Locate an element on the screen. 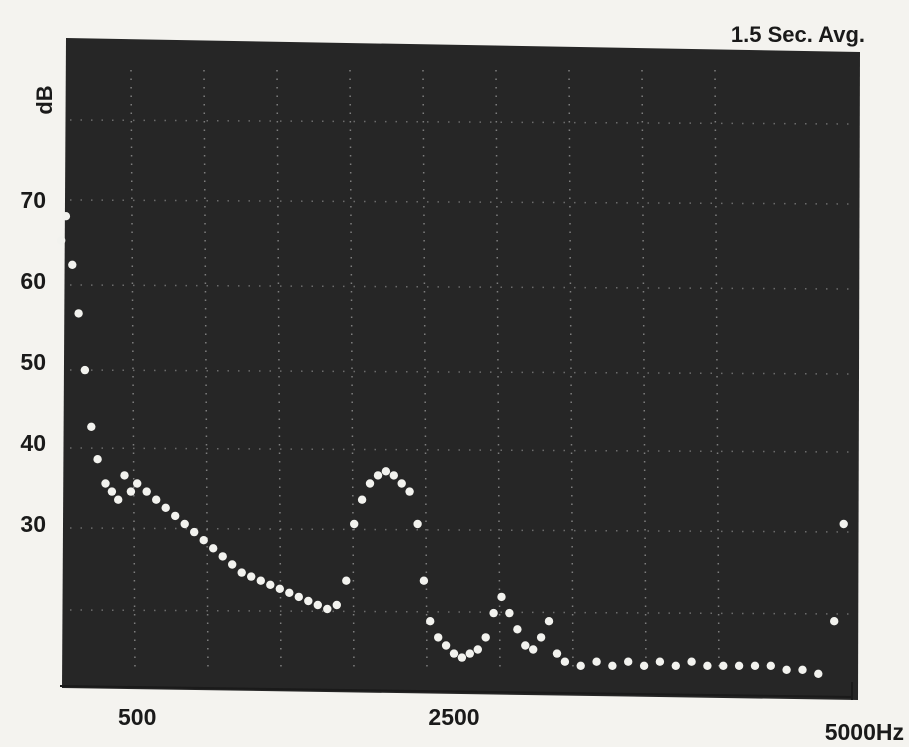 This screenshot has width=909, height=747. x-axis-line is located at coordinates (456, 691).